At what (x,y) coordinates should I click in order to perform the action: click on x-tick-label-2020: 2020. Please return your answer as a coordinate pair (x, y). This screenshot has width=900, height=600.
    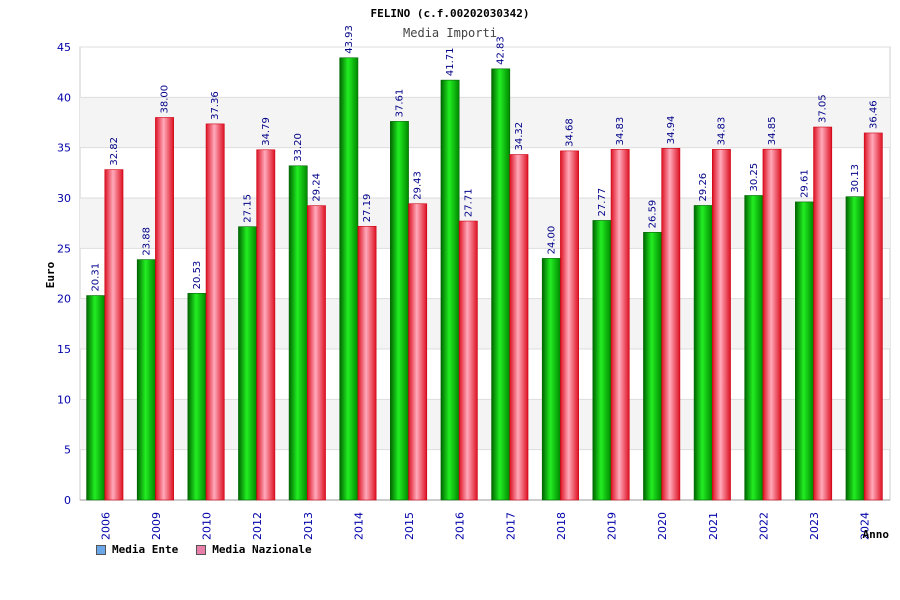
    Looking at the image, I should click on (662, 526).